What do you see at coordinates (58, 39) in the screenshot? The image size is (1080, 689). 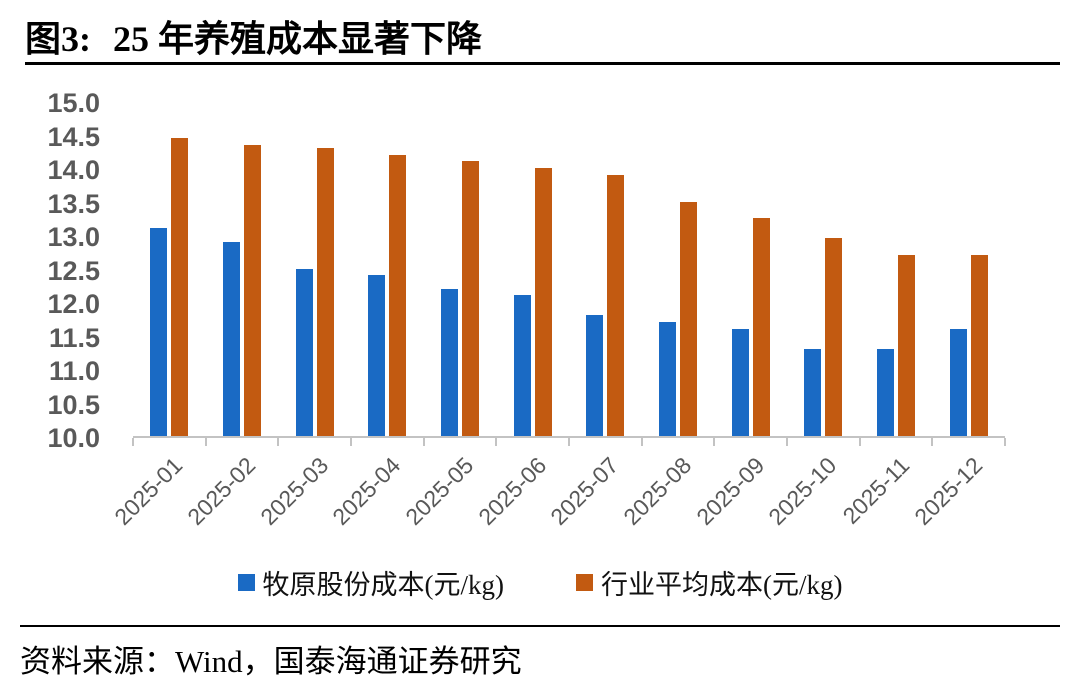 I see `figure-label: 图3:` at bounding box center [58, 39].